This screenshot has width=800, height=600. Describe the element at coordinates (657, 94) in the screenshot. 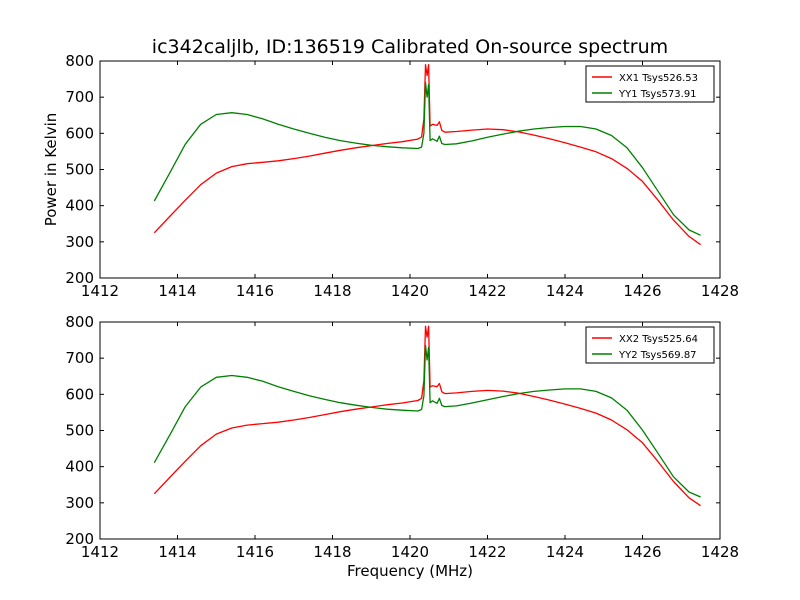

I see `legend-label: YY1 Tsys573.91` at that location.